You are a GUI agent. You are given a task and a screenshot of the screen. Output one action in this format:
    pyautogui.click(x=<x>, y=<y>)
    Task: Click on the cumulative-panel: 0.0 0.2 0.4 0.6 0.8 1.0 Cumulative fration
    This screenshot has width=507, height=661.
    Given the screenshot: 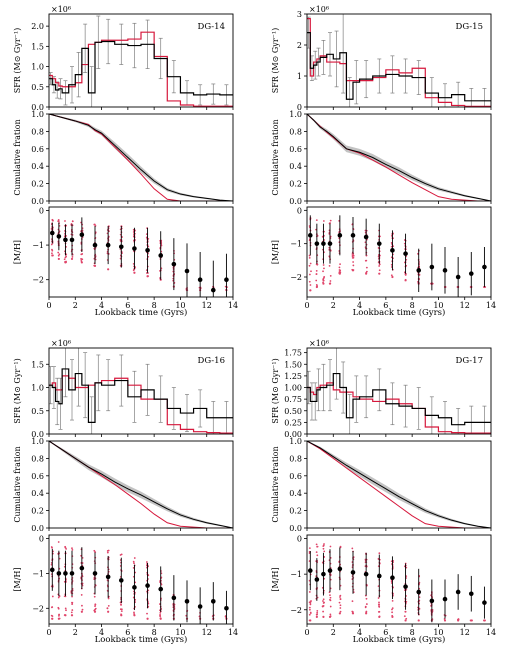 What is the action you would take?
    pyautogui.click(x=381, y=158)
    